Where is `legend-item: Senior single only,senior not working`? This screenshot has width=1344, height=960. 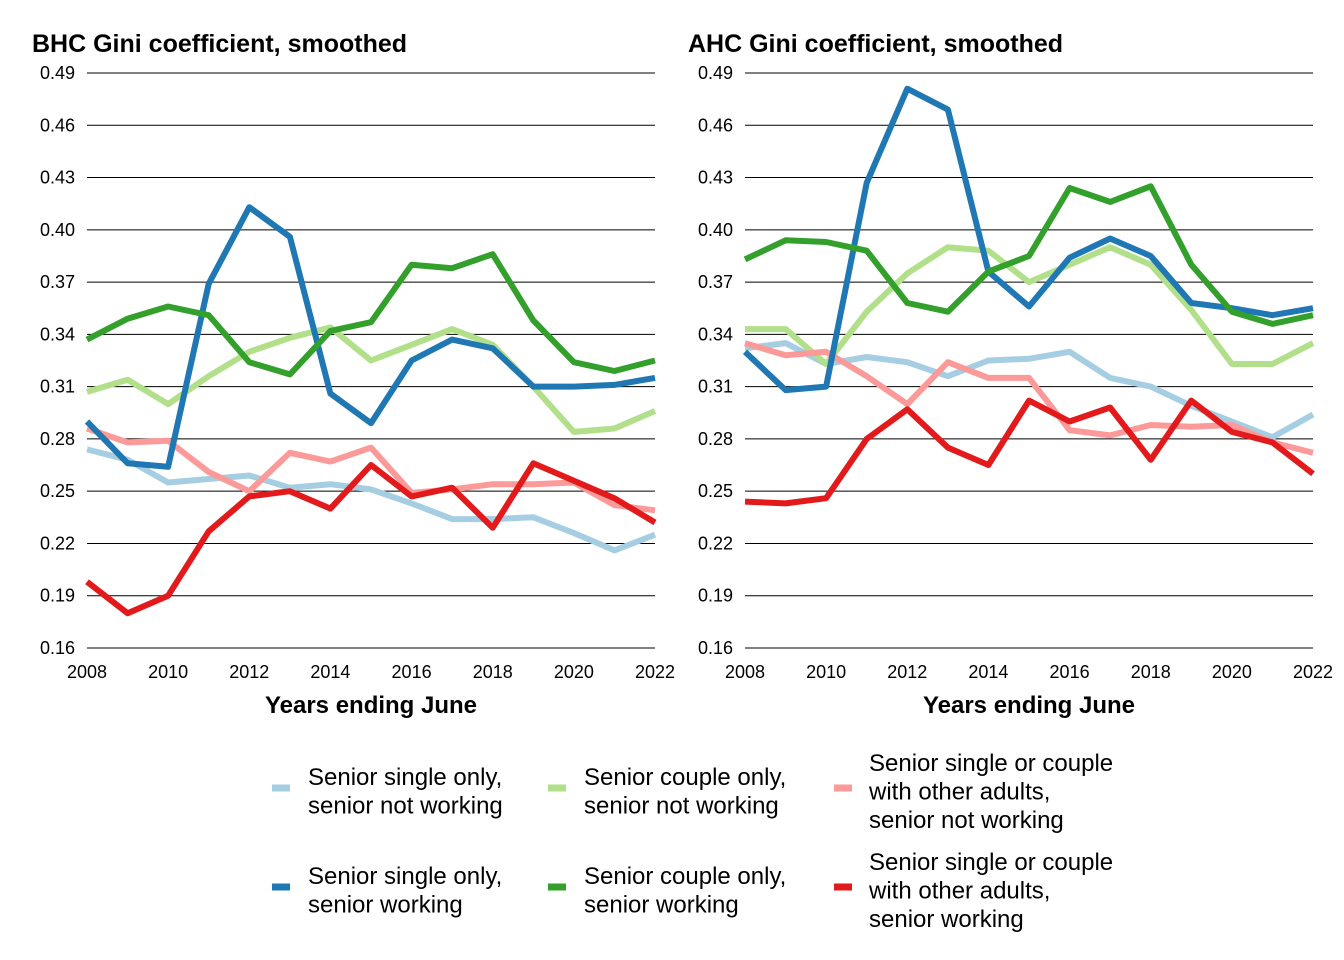 legend-item: Senior single only,senior not working is located at coordinates (387, 792).